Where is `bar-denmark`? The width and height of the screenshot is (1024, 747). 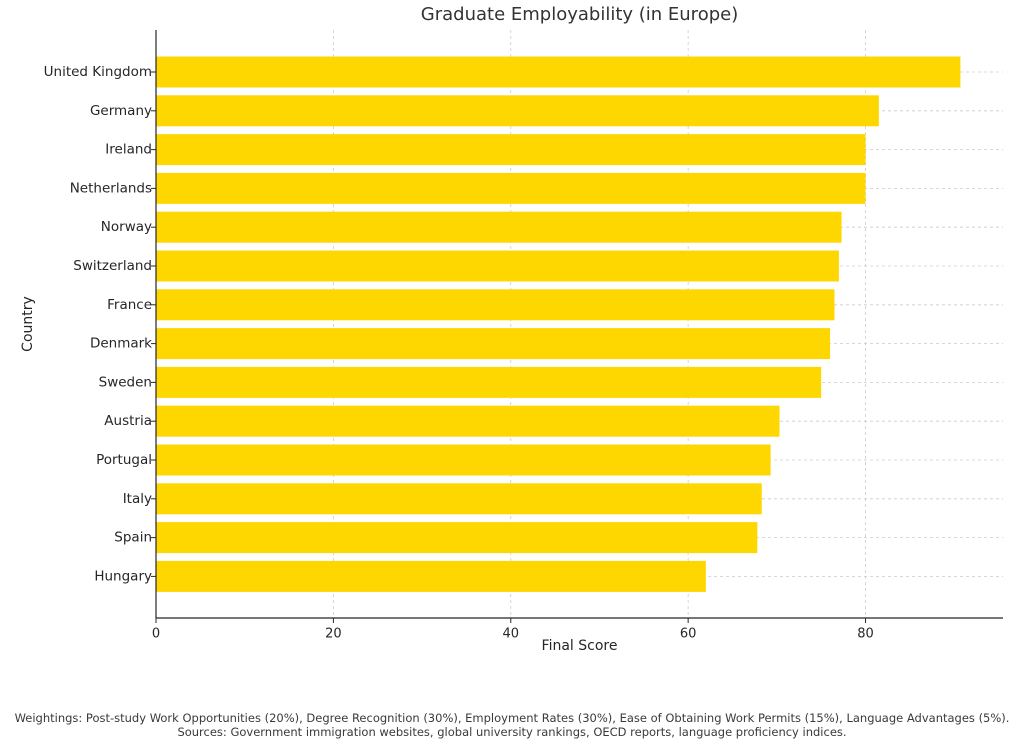
bar-denmark is located at coordinates (493, 344).